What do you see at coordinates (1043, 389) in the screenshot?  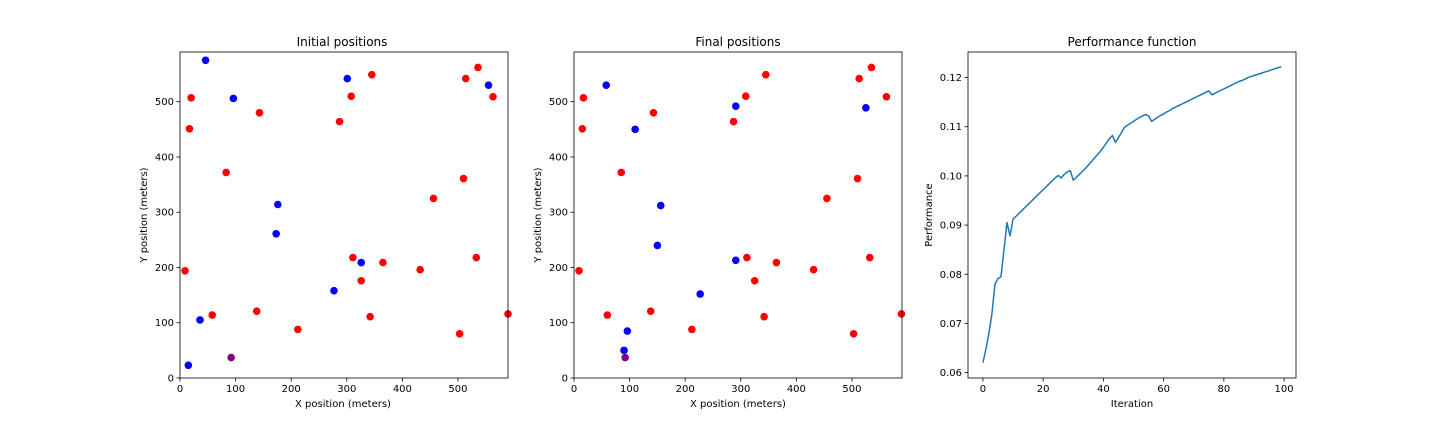 I see `x-tick-label: 20` at bounding box center [1043, 389].